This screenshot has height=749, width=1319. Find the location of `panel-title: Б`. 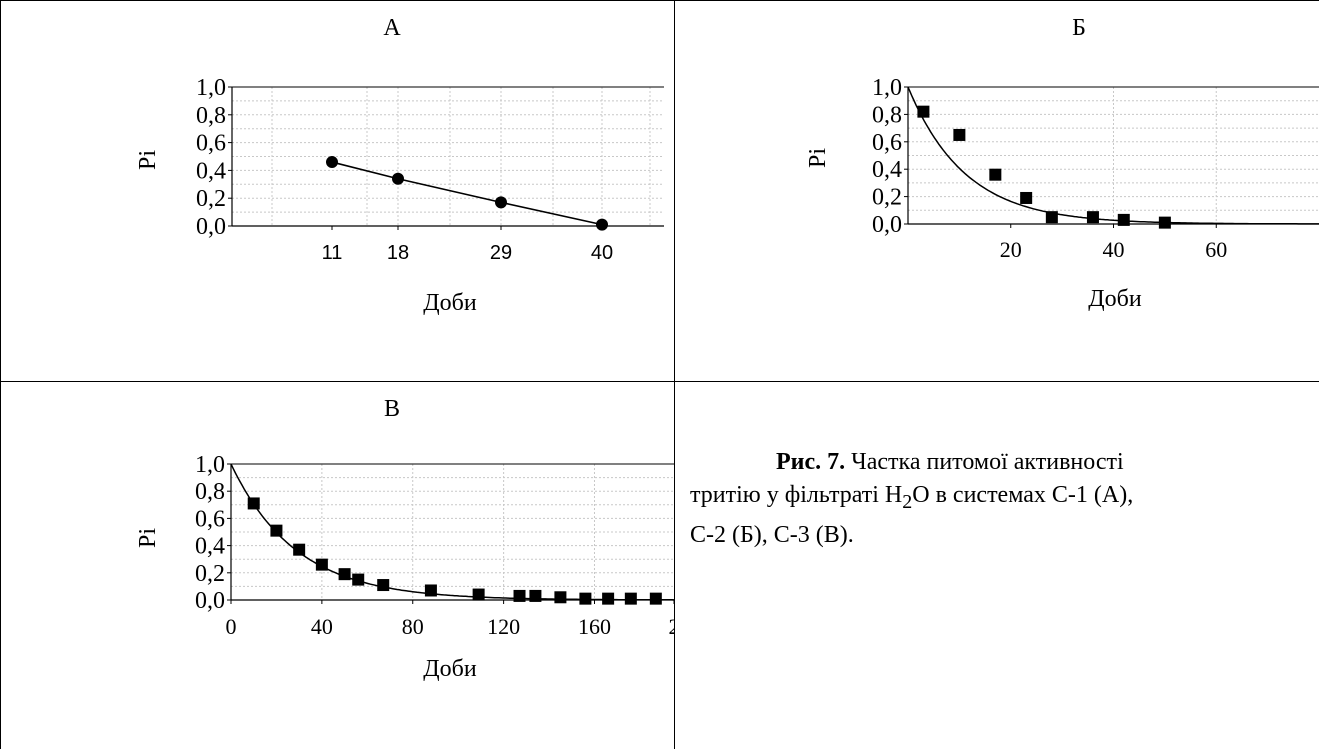

panel-title: Б is located at coordinates (1079, 28).